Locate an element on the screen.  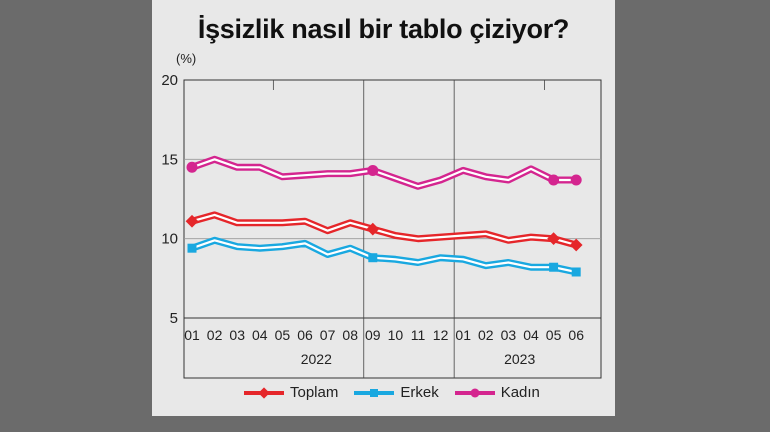
legend-swatch-toplam is located at coordinates (264, 392).